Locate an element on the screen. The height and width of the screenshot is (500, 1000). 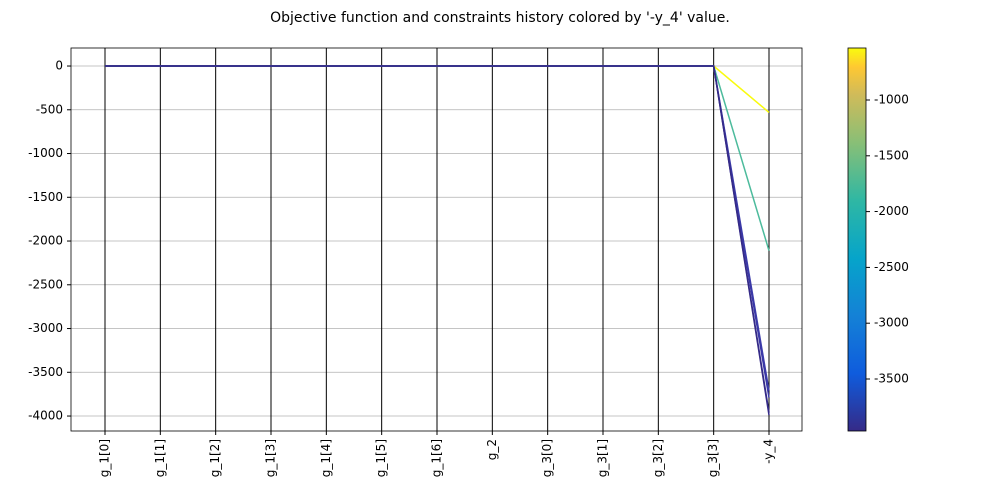
x-tick-label: g_1[5] is located at coordinates (381, 458).